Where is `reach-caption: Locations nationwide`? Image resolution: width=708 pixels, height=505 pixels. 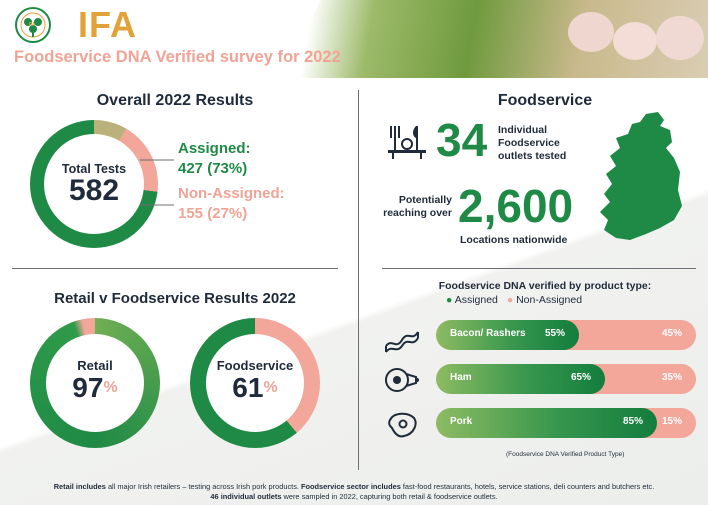
reach-caption: Locations nationwide is located at coordinates (514, 240).